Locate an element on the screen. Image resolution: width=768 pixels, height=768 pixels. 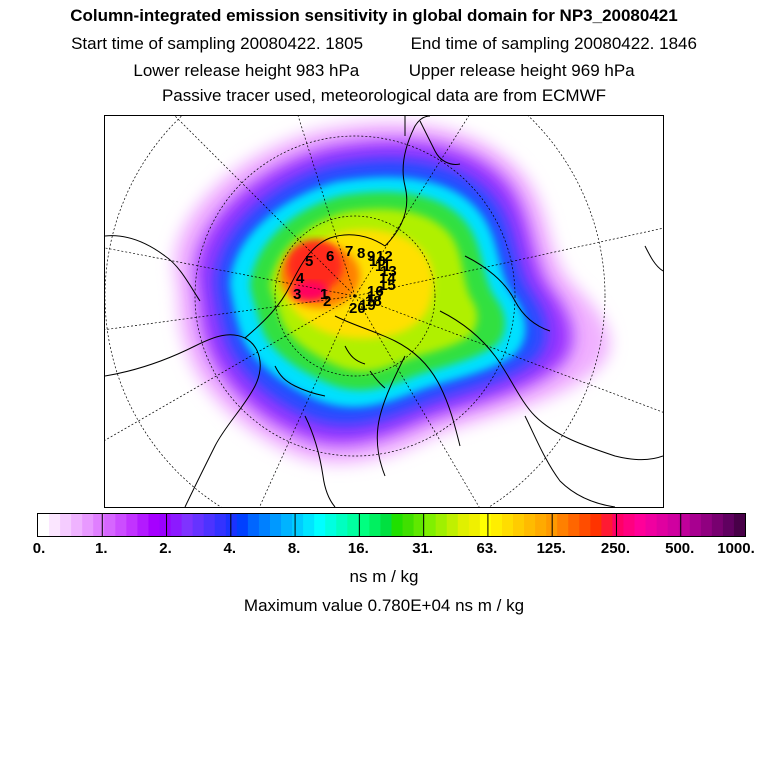
colorbar-tick-label: 250. is located at coordinates (615, 548).